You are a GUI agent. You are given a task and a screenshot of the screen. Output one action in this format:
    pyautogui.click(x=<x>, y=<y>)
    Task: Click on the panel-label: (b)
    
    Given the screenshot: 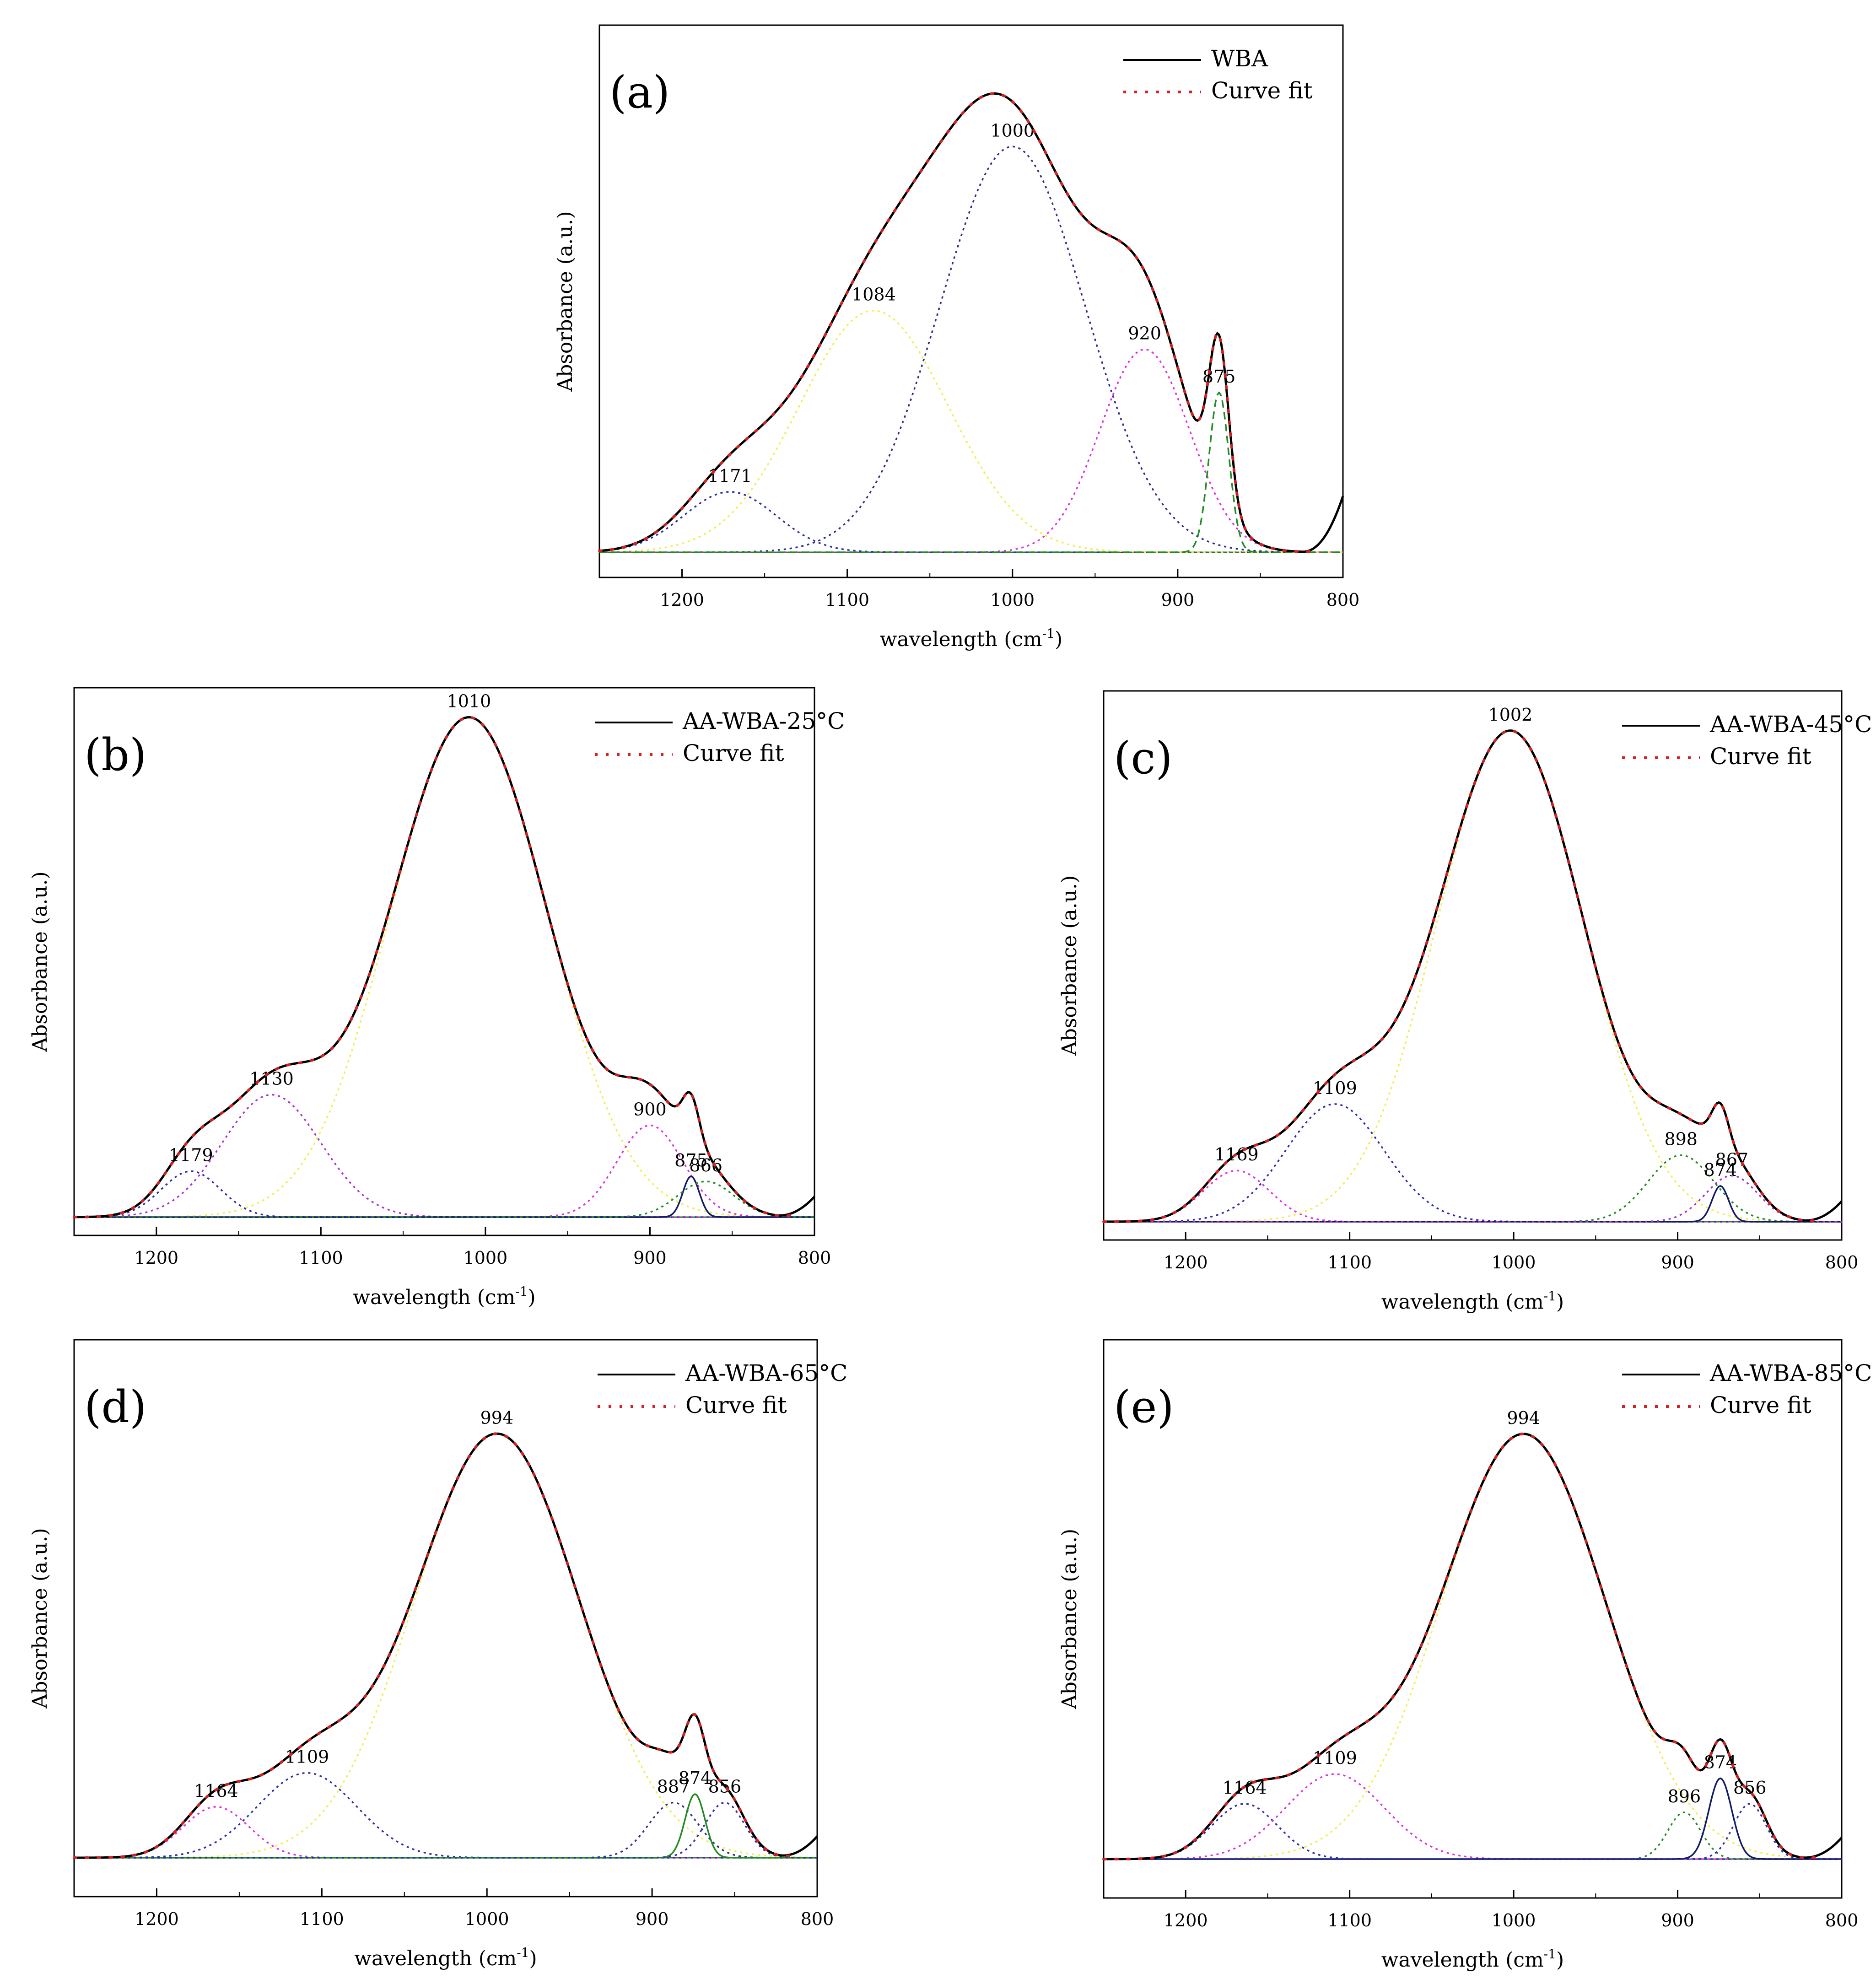 What is the action you would take?
    pyautogui.click(x=115, y=755)
    